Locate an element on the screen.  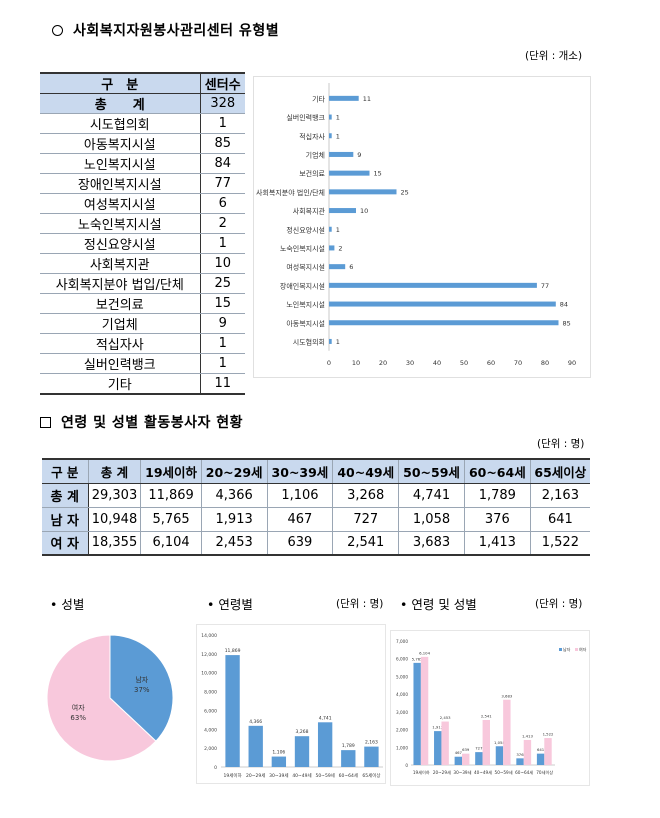
bar-value-label: 2 is located at coordinates (340, 248).